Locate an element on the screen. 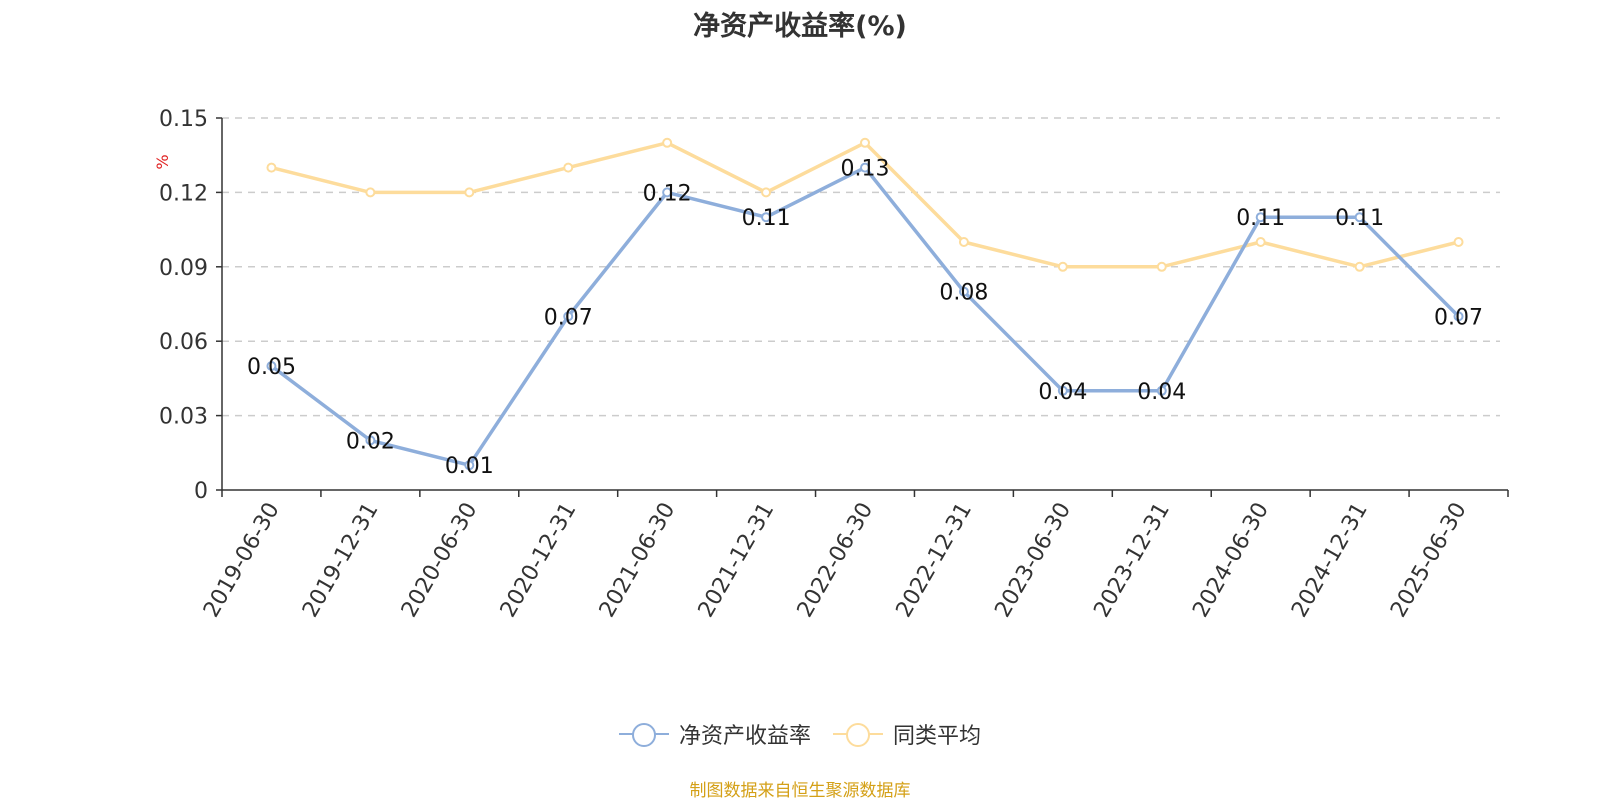  data-label: 0.08 is located at coordinates (963, 293).